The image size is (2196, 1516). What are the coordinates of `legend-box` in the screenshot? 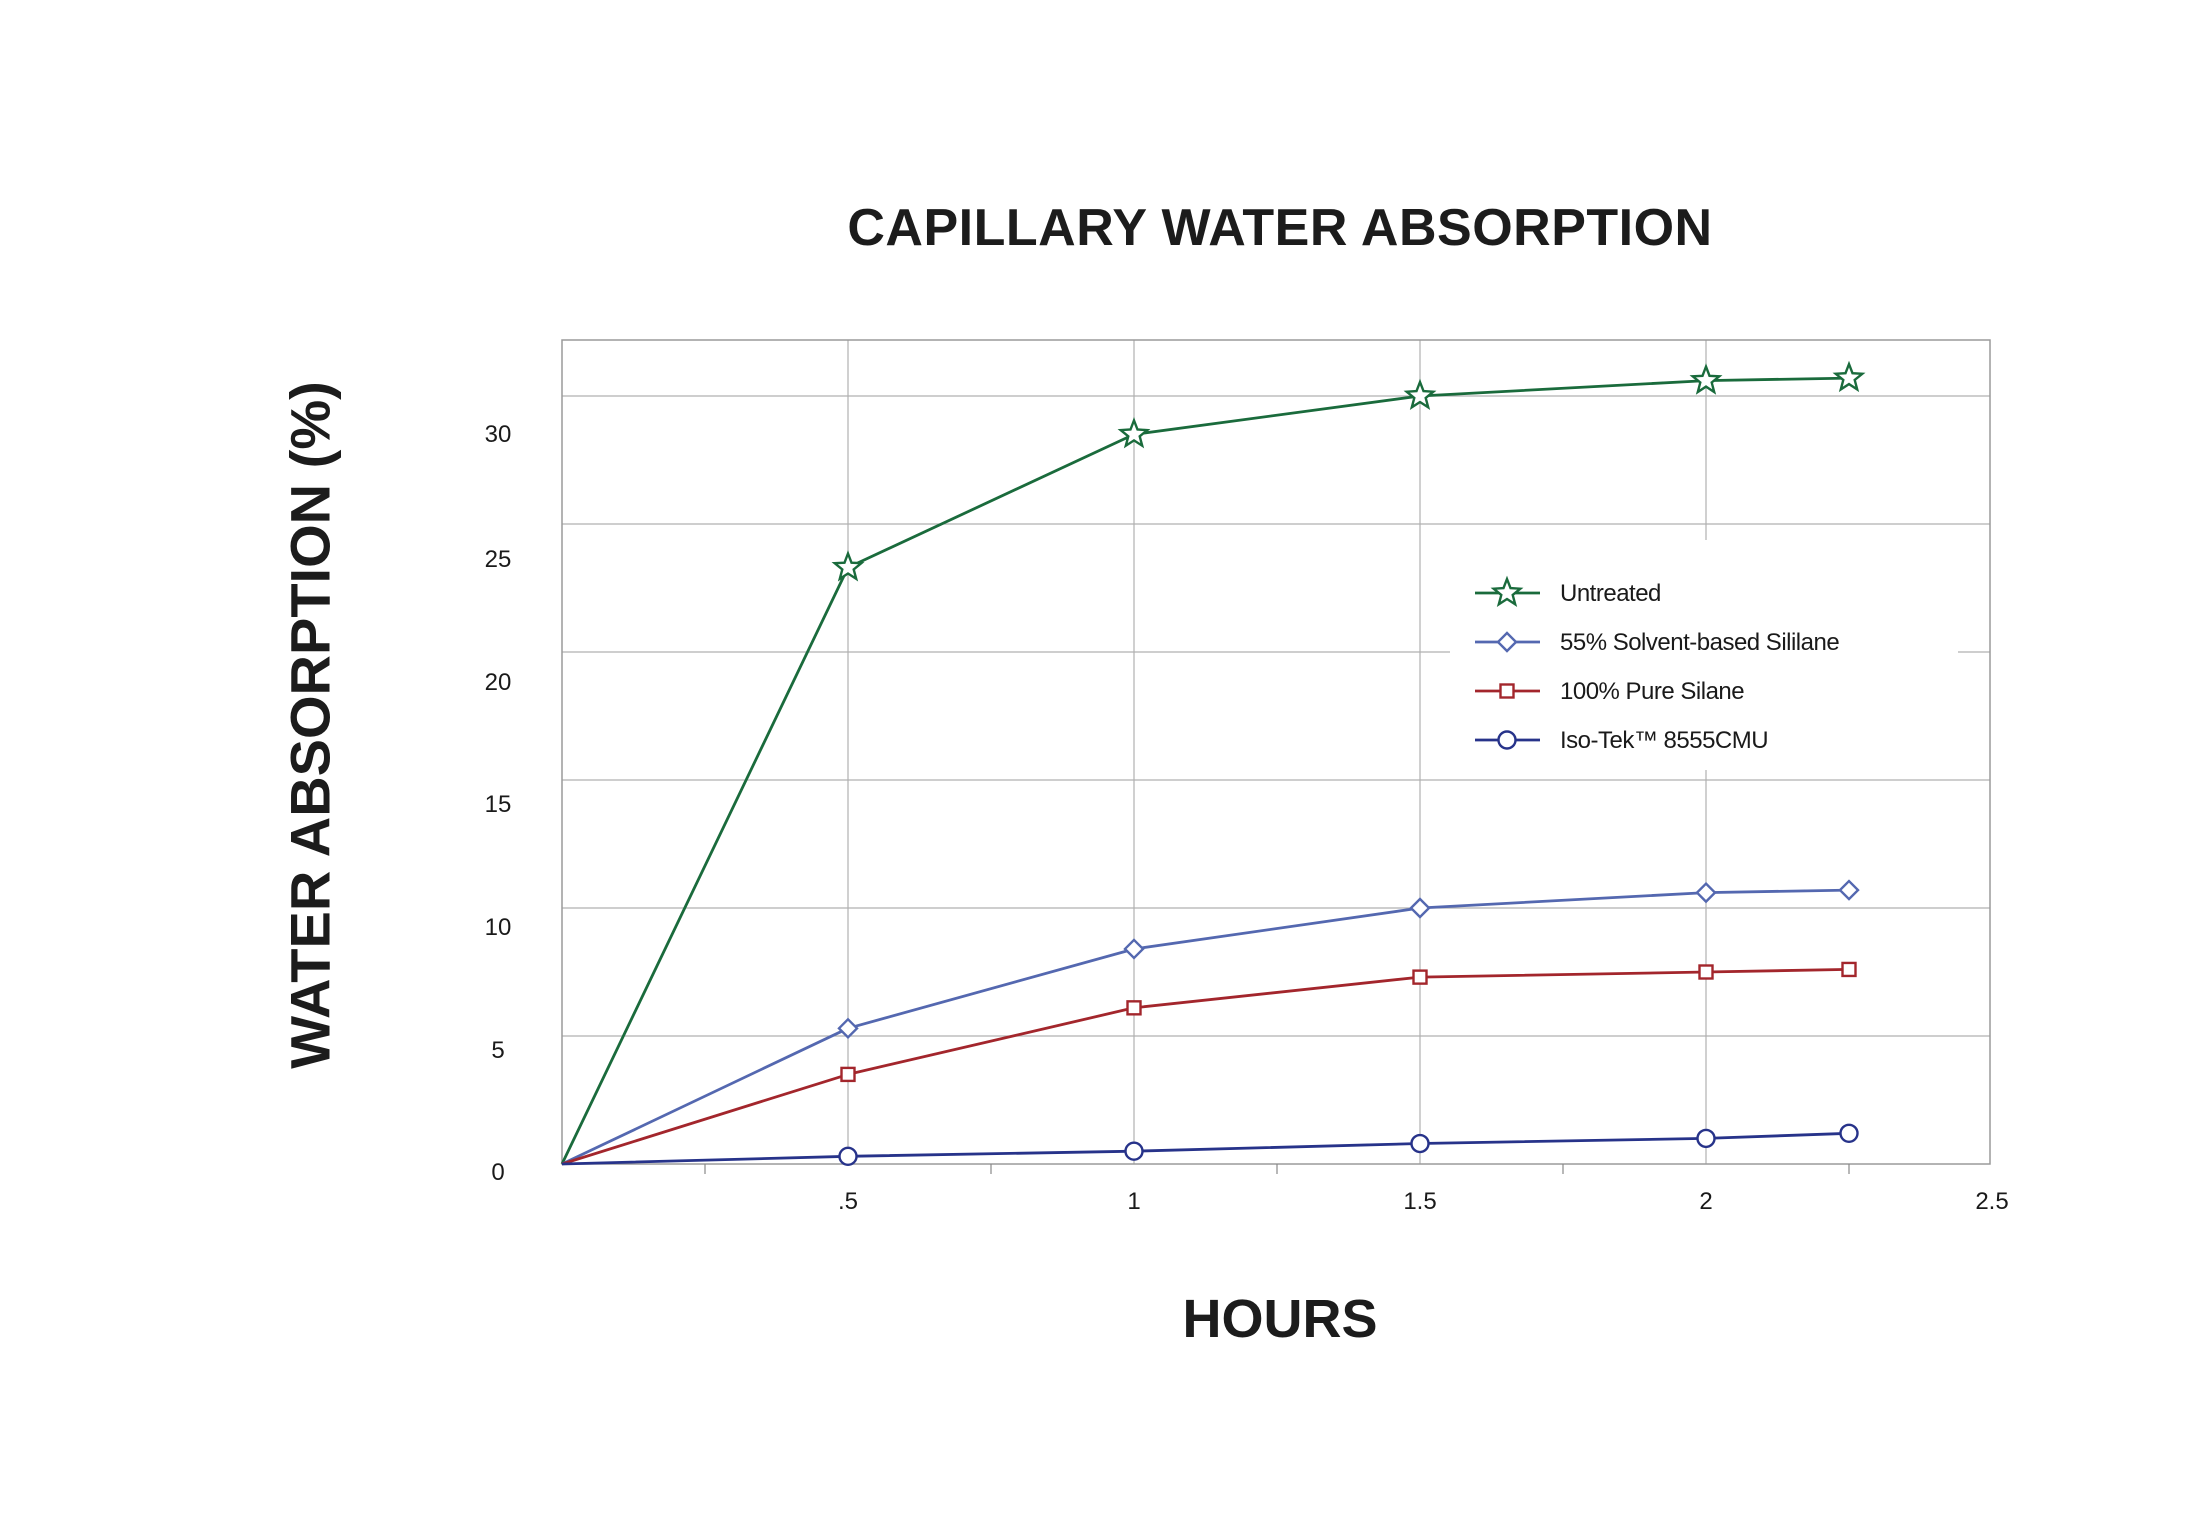 It's located at (1704, 655).